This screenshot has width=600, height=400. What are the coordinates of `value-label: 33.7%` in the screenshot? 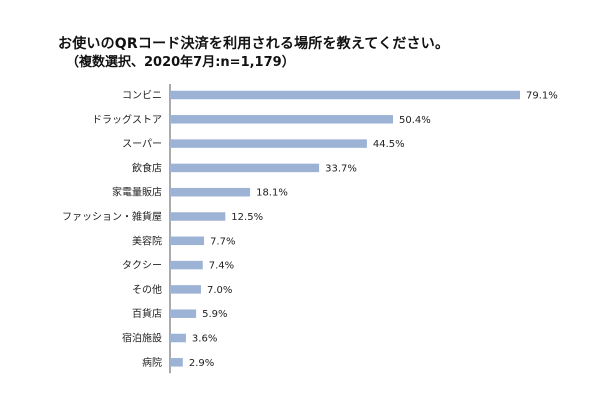 It's located at (341, 168).